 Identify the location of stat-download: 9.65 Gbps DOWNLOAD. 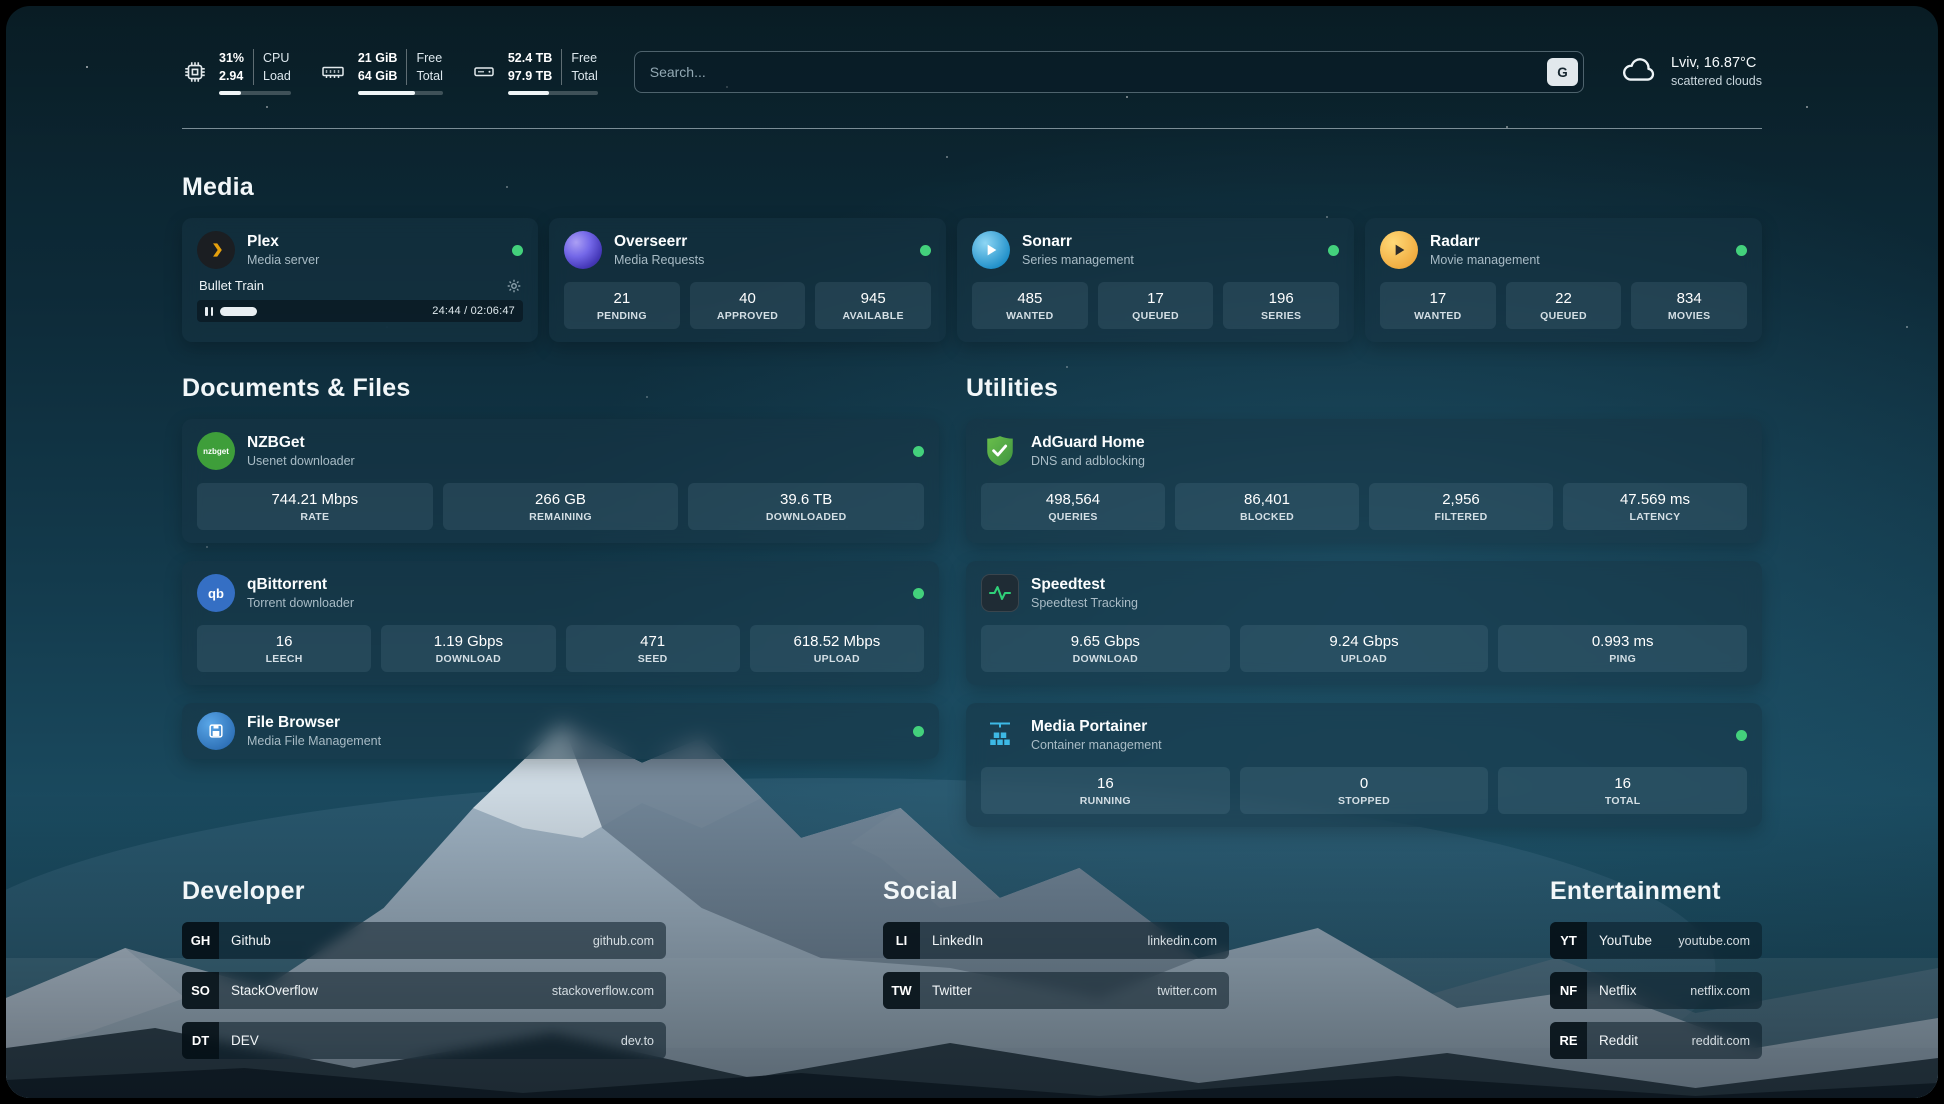
(1105, 648).